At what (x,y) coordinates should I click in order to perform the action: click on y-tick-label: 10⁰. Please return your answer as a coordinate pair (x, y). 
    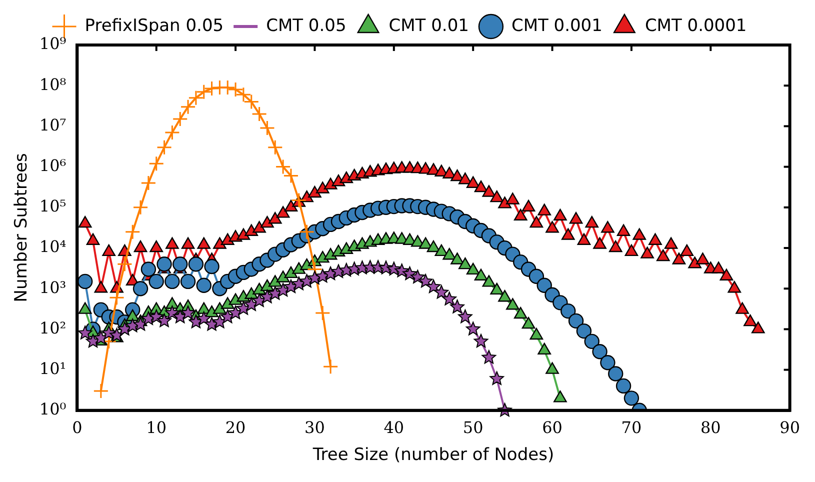
    Looking at the image, I should click on (52, 409).